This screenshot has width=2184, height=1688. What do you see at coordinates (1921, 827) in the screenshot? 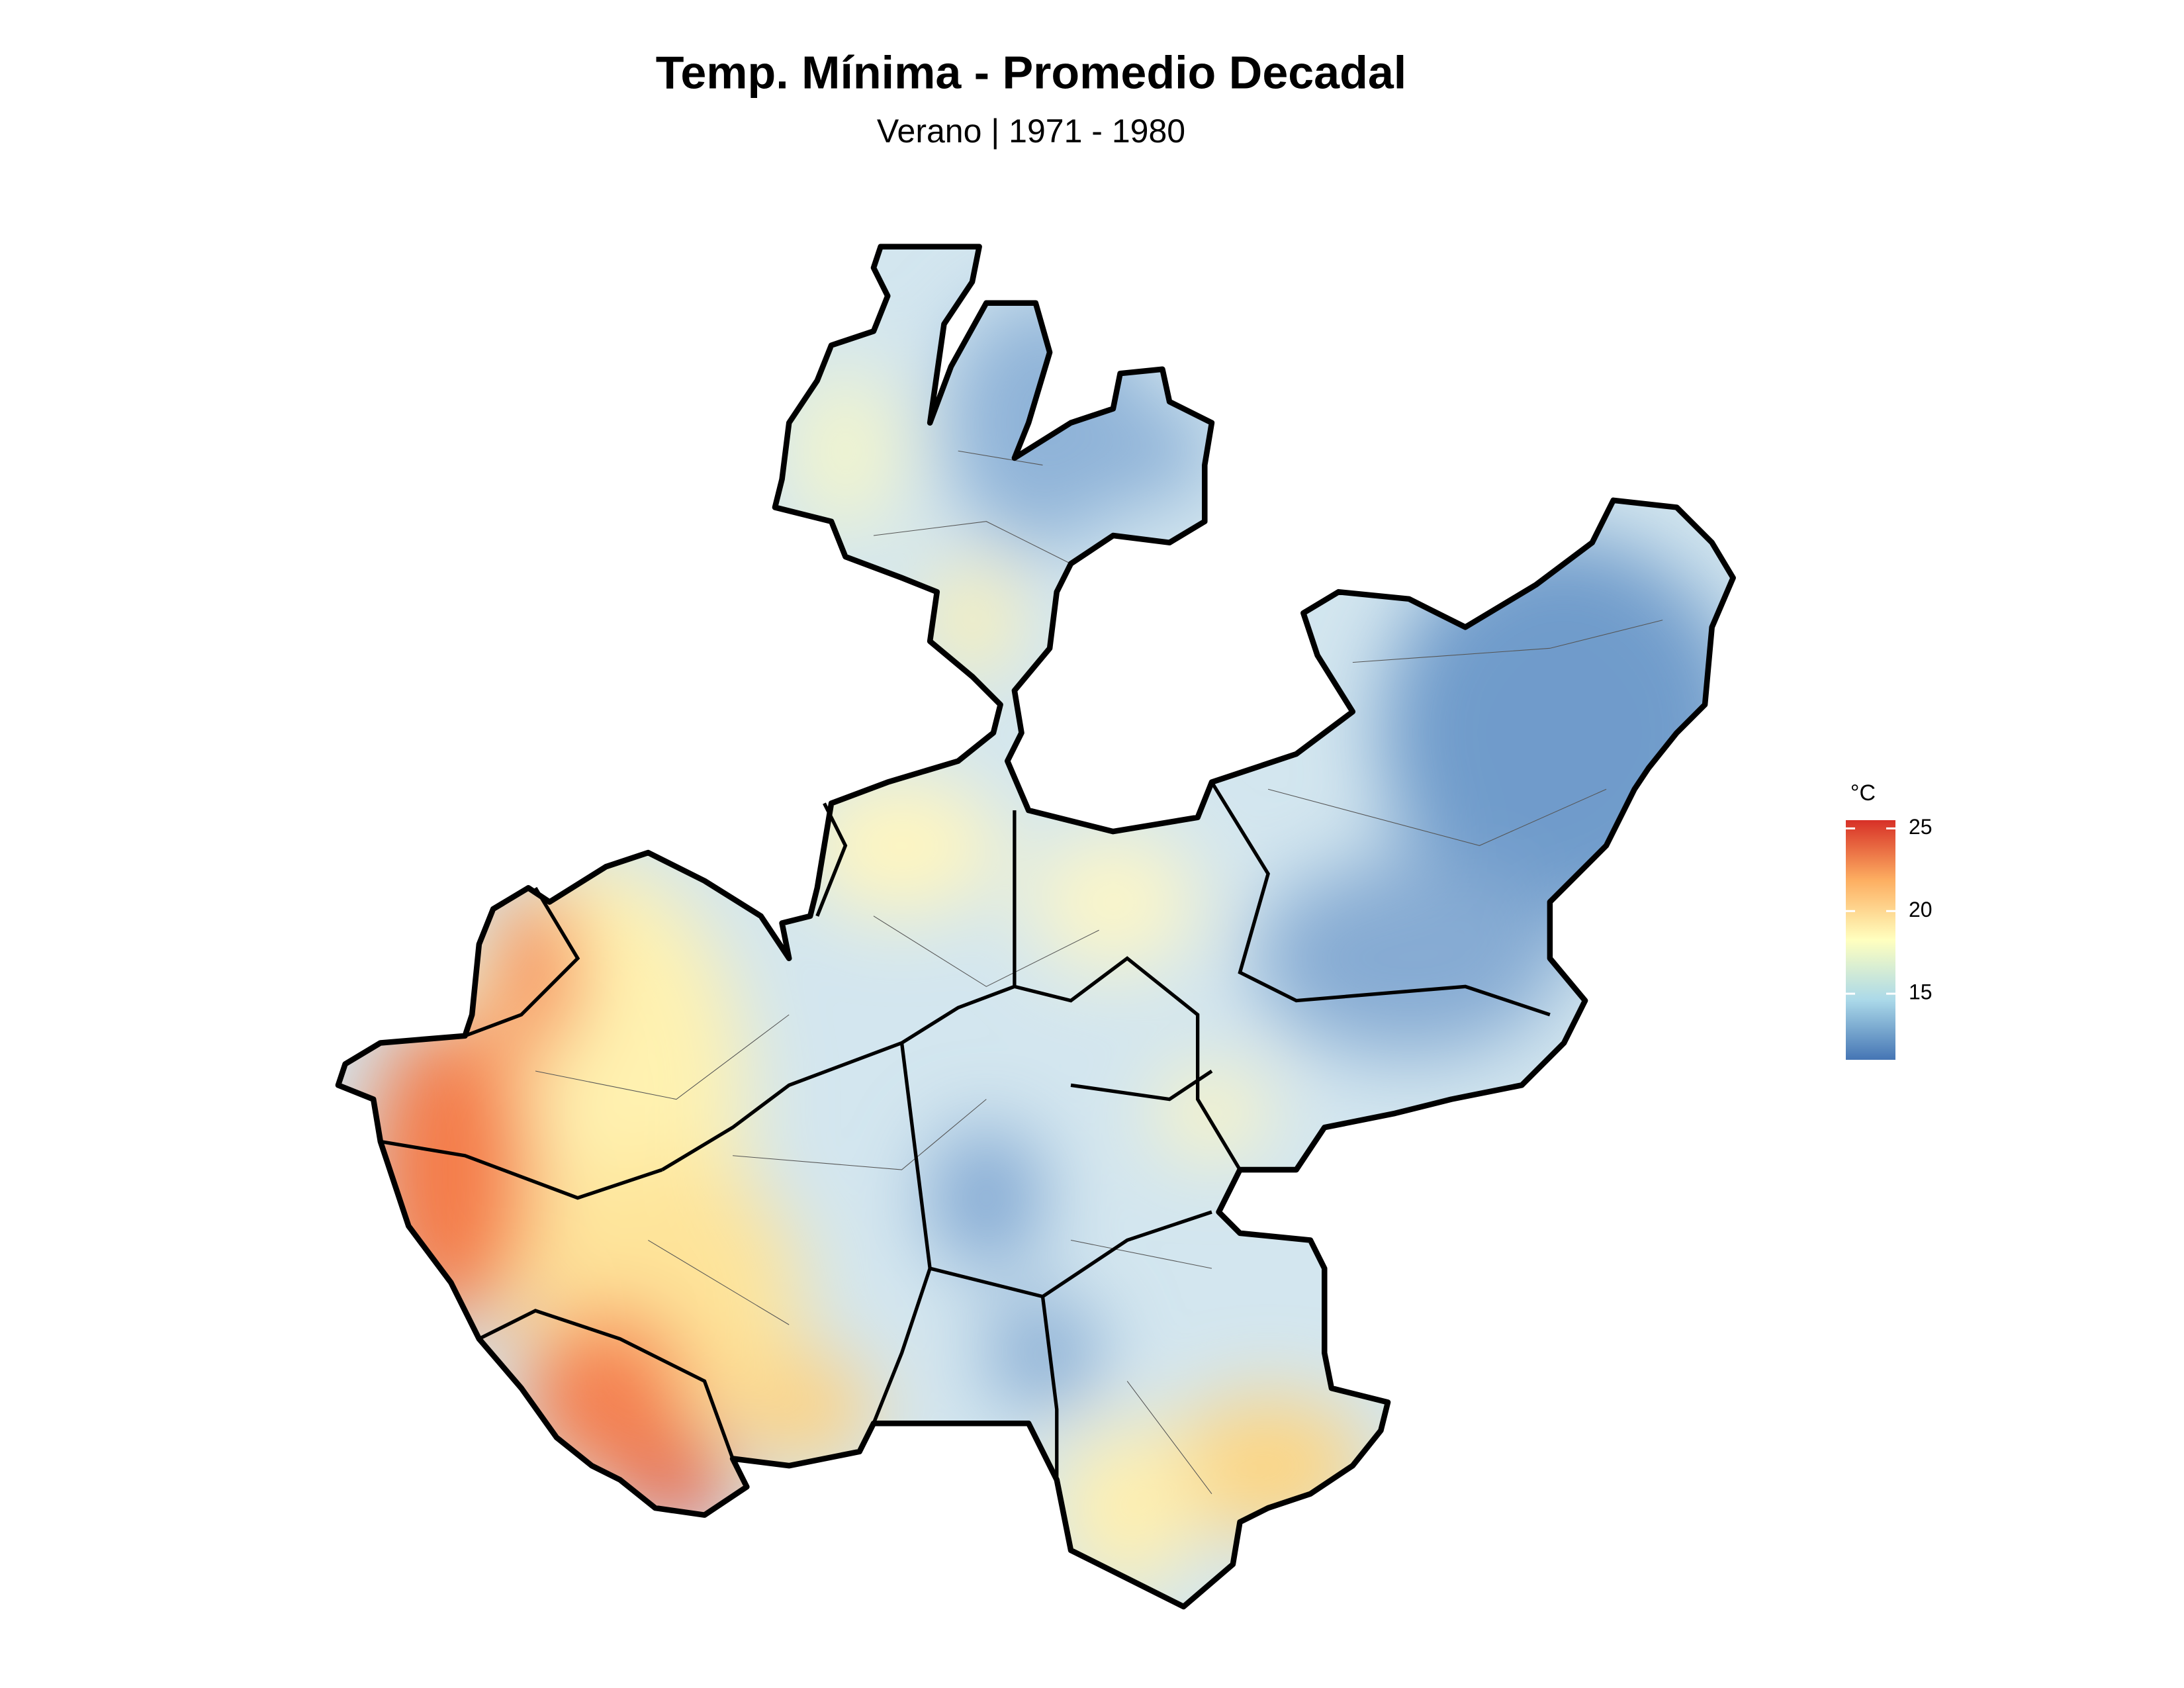
I see `legend-tick-label: 25` at bounding box center [1921, 827].